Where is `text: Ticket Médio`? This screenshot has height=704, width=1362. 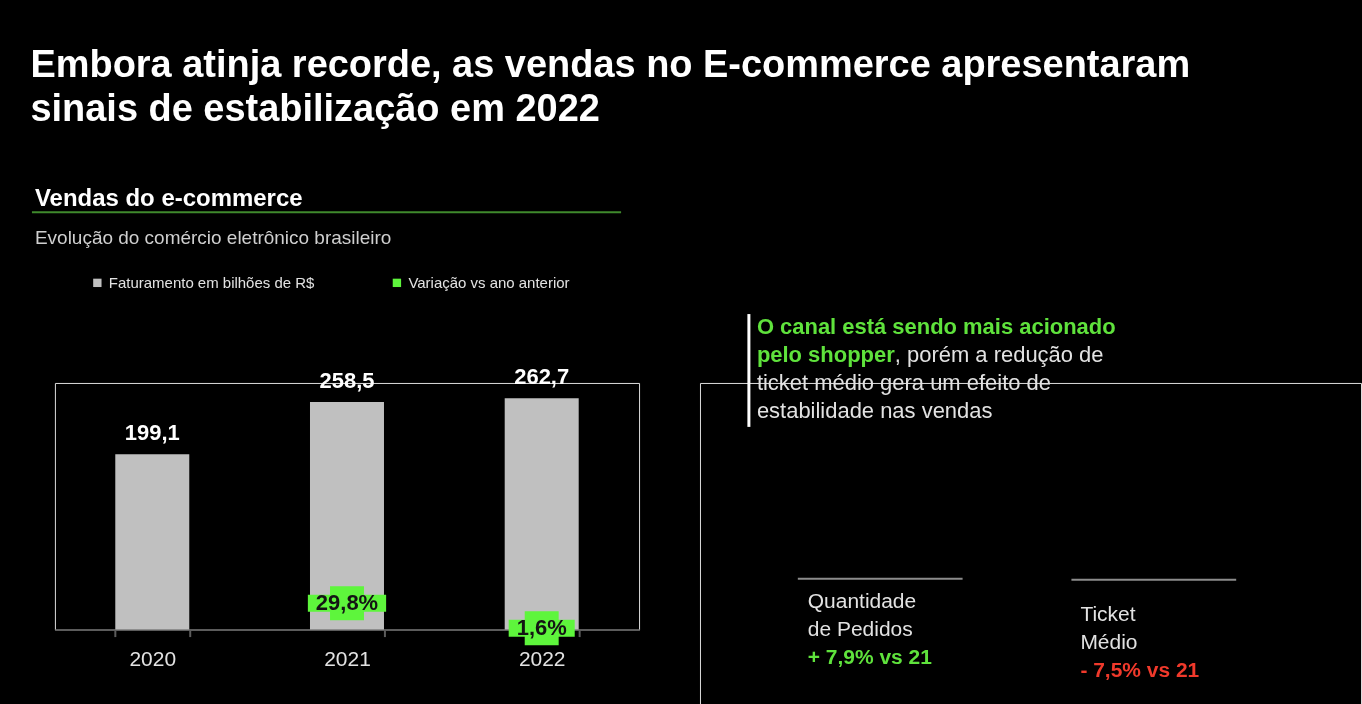
text: Ticket Médio is located at coordinates (1109, 627).